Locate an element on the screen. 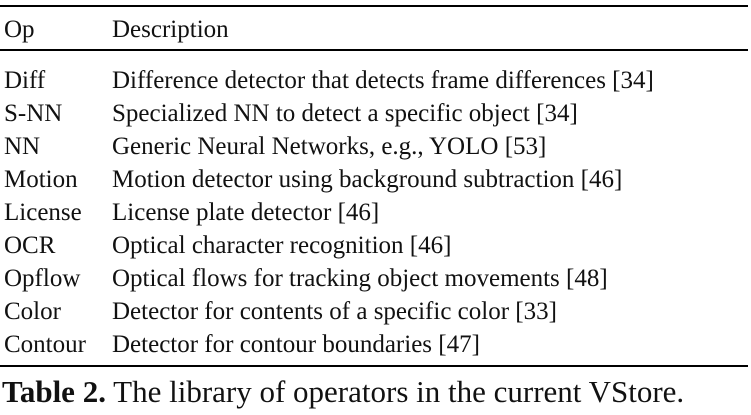  table-row: OCR Optical character recognition [46] is located at coordinates (374, 245).